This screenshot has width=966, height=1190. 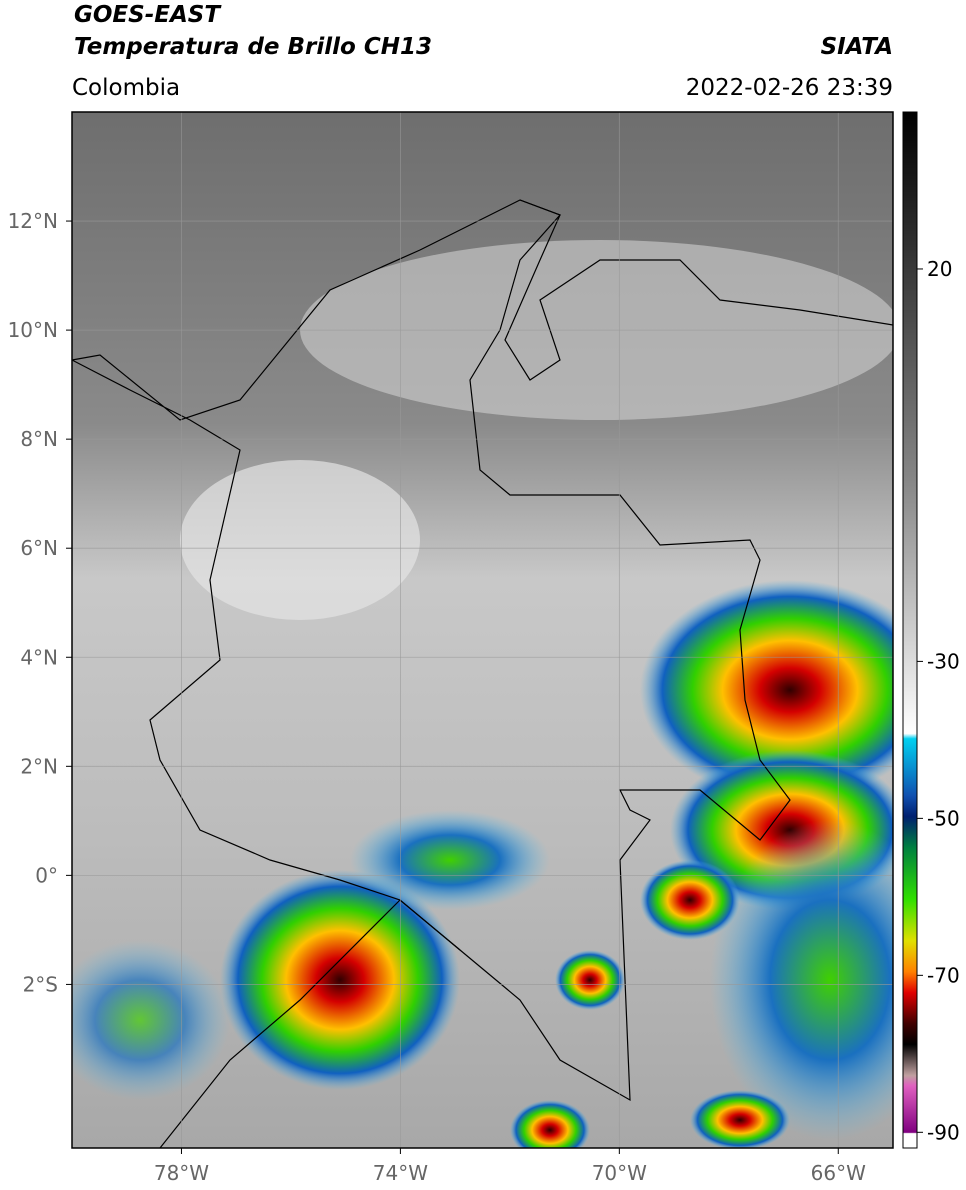 I want to click on colorbar-tick-label: -70, so click(x=943, y=975).